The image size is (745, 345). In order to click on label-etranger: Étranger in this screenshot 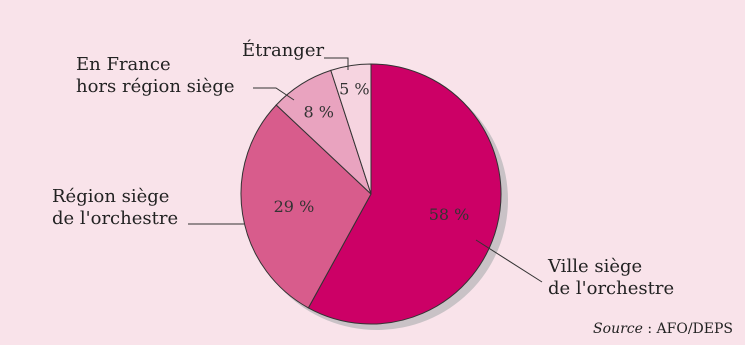, I will do `click(283, 50)`.